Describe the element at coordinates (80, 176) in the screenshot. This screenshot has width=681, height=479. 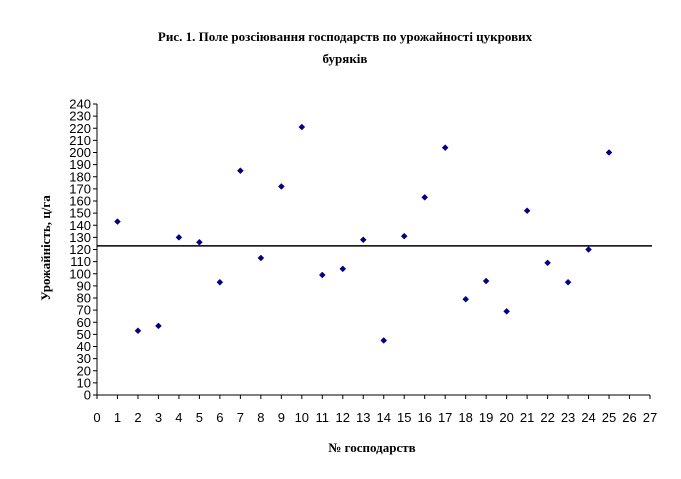
I see `y-tick-label: 180` at that location.